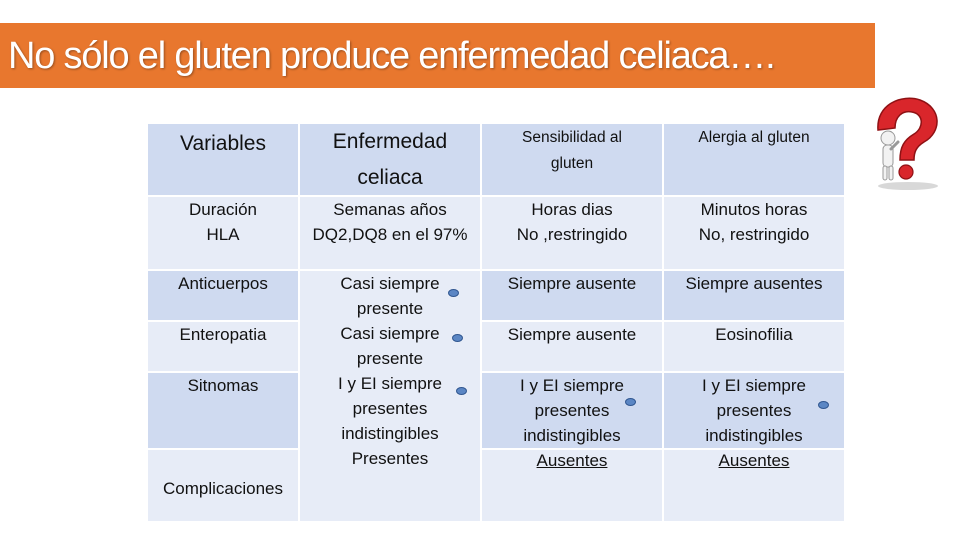  What do you see at coordinates (223, 283) in the screenshot?
I see `anticuerpos-label: Anticuerpos` at bounding box center [223, 283].